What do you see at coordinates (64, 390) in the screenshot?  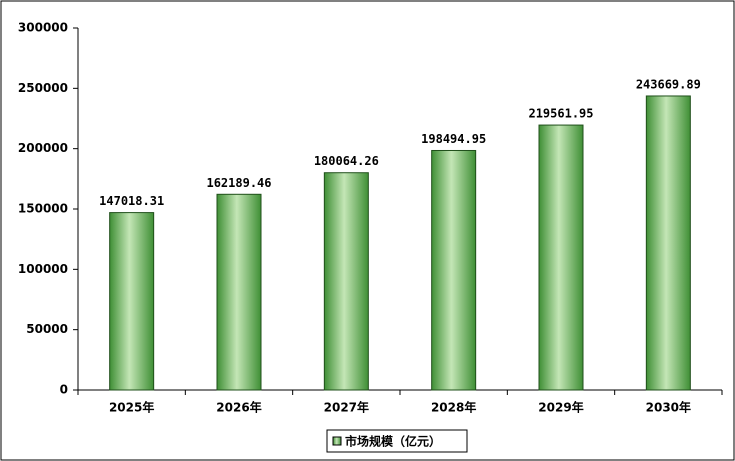 I see `y-tick-label: 0` at bounding box center [64, 390].